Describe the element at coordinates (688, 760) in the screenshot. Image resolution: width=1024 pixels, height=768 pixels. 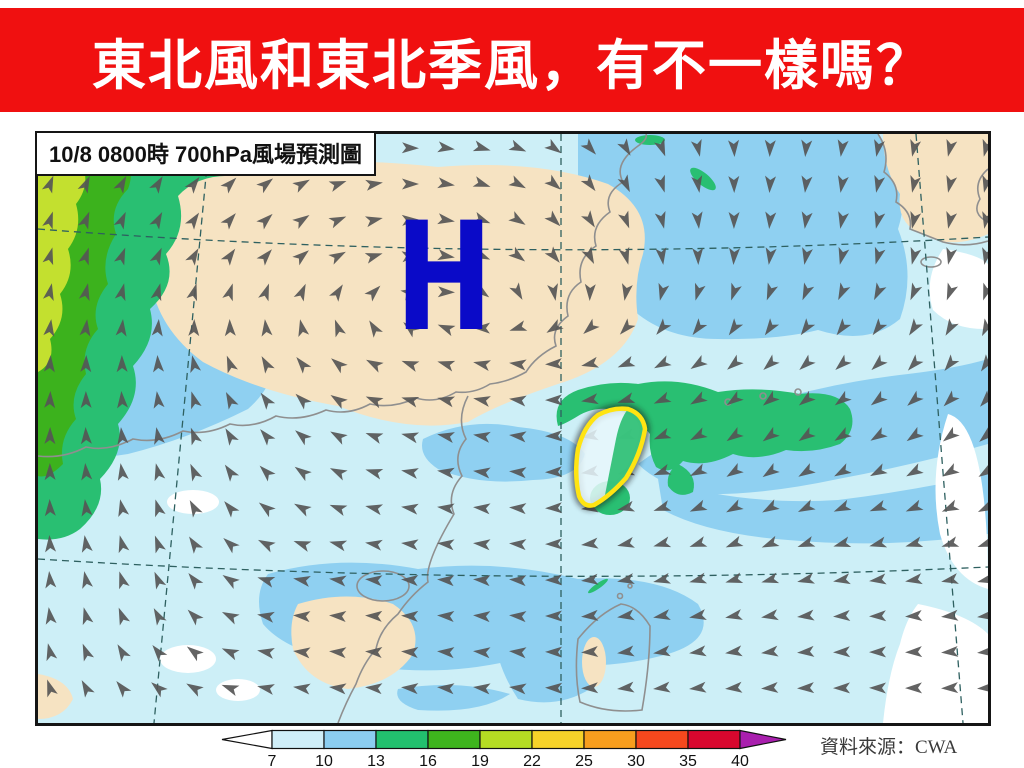
I see `colorbar-tick: 35` at that location.